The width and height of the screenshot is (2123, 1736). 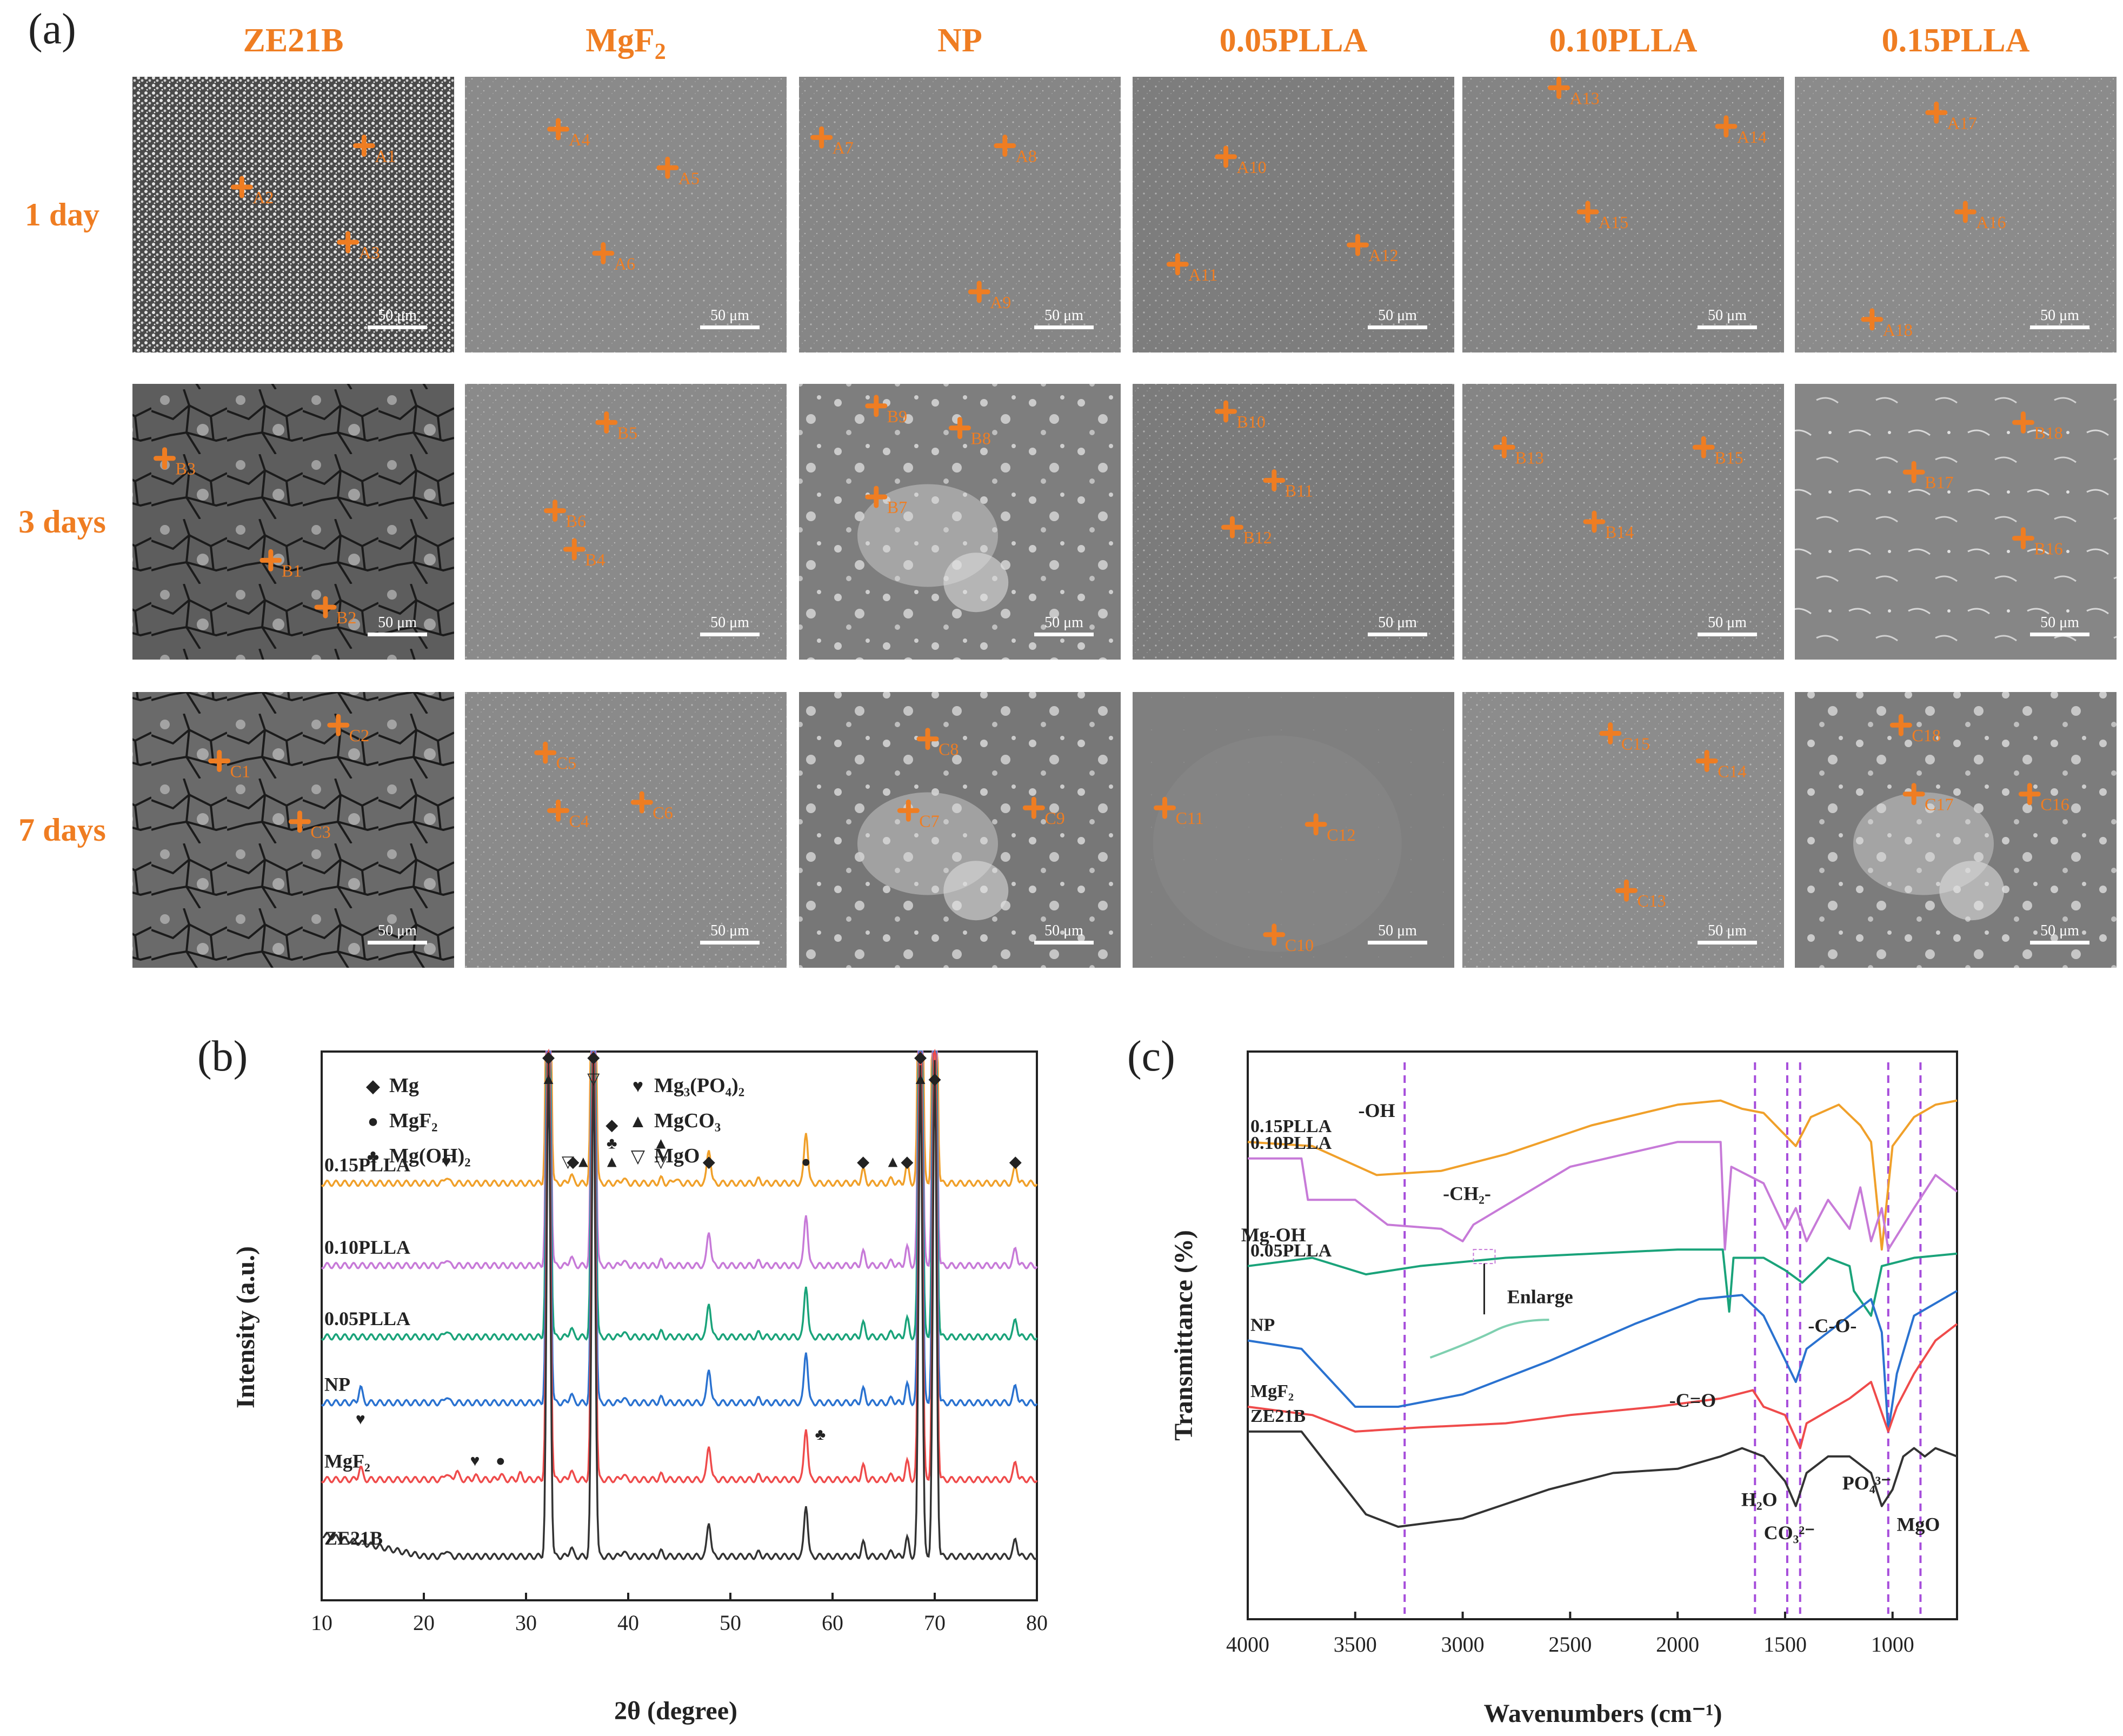 What do you see at coordinates (1717, 452) in the screenshot?
I see `analysis-point: B15` at bounding box center [1717, 452].